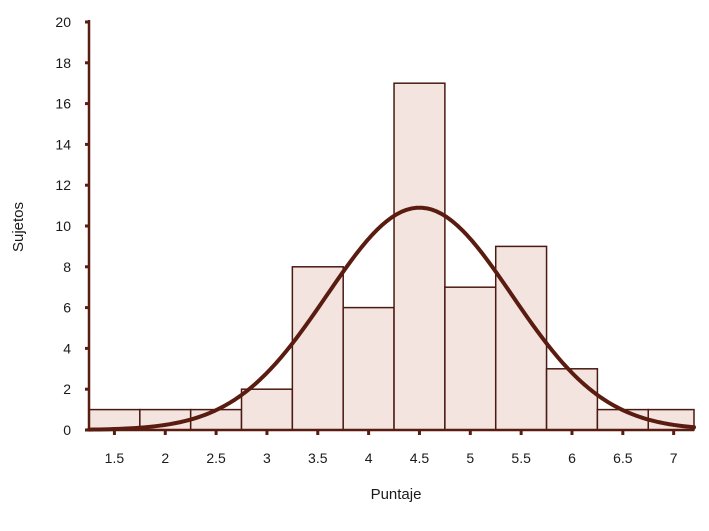 The image size is (709, 531). I want to click on y-tick-label: 2, so click(67, 389).